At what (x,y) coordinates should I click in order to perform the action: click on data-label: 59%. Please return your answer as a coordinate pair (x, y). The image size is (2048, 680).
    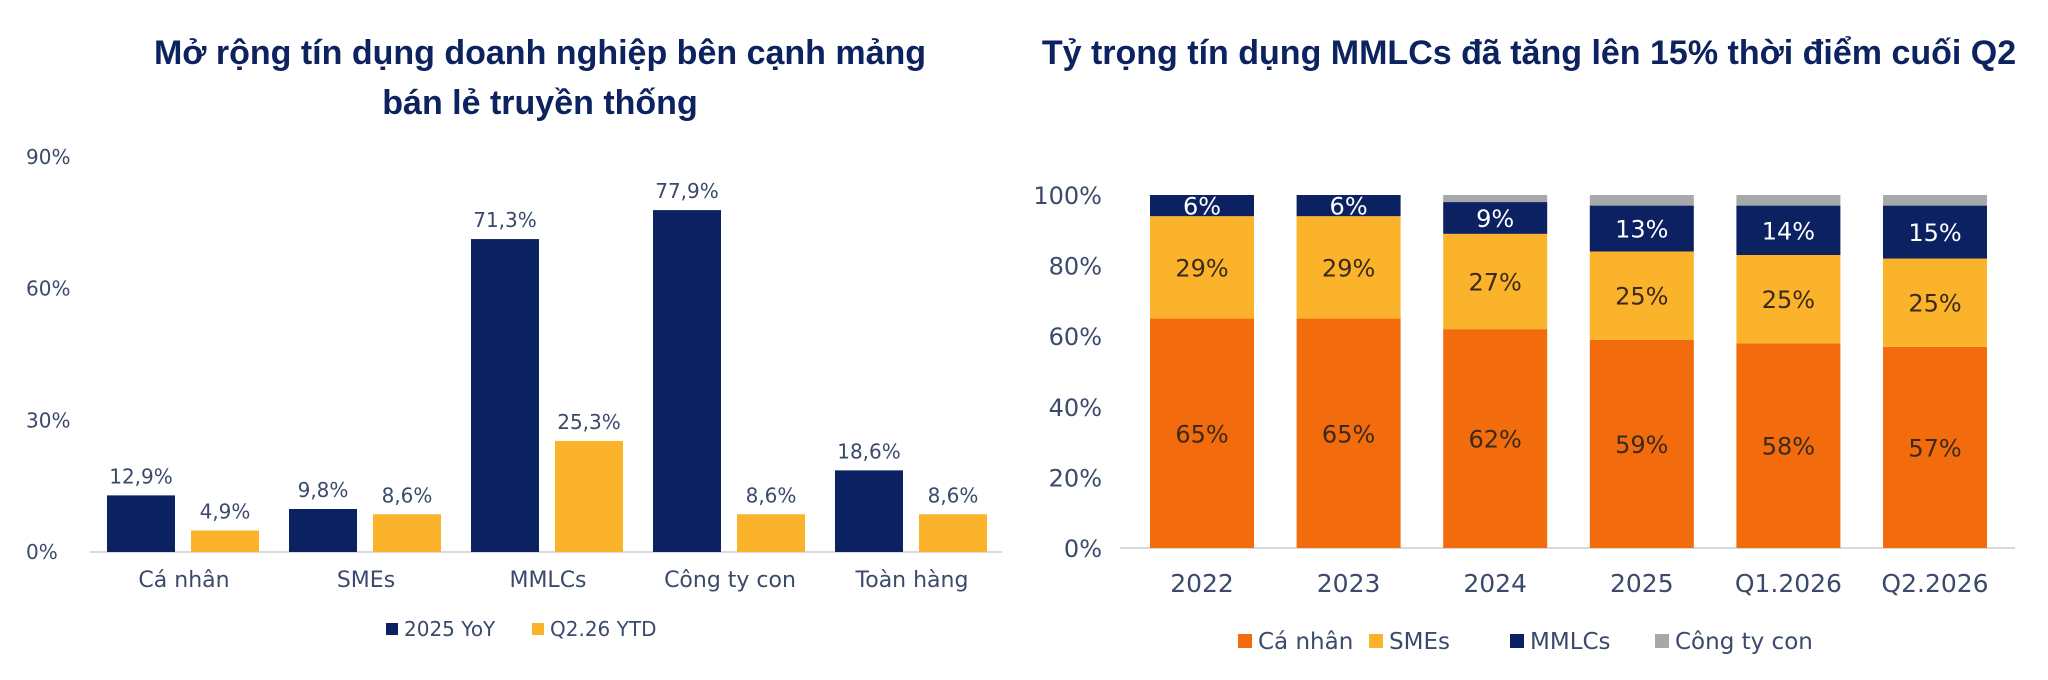
    Looking at the image, I should click on (1641, 445).